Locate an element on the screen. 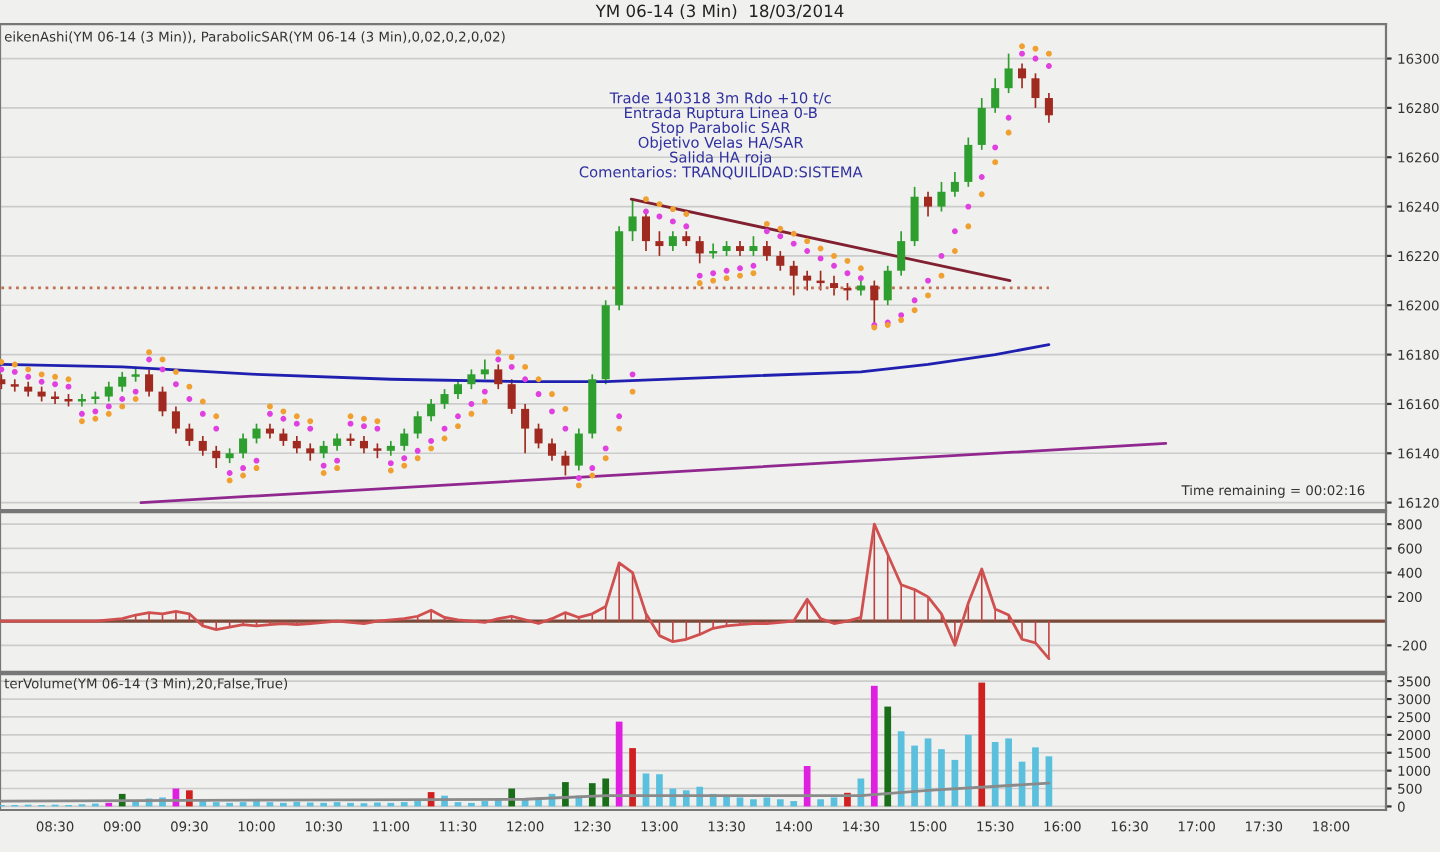 The width and height of the screenshot is (1440, 852). chart-title: YM 06-14 (3 Min) 18/03/2014 is located at coordinates (719, 12).